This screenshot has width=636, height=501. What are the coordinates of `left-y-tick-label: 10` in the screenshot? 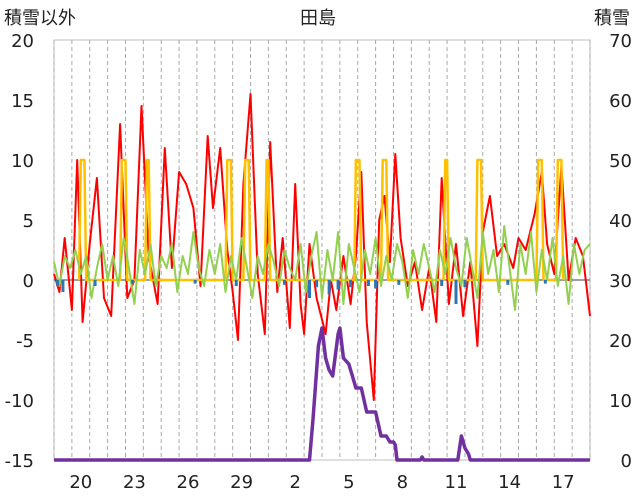 It's located at (22, 161).